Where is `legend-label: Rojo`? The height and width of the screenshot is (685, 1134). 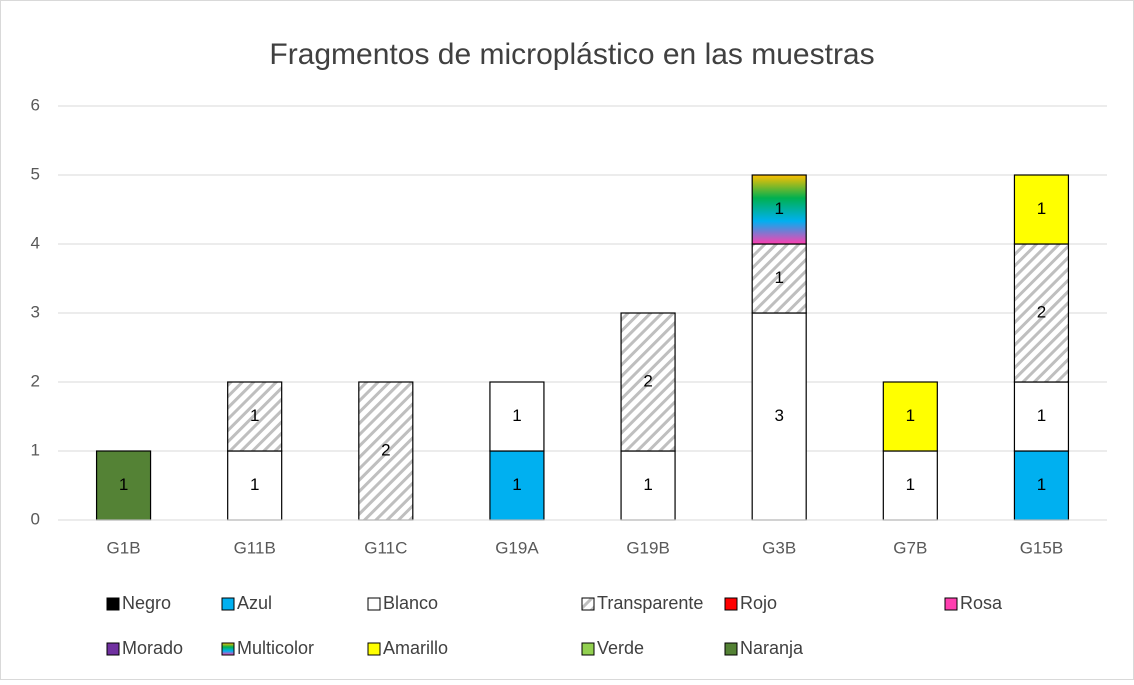 legend-label: Rojo is located at coordinates (758, 603).